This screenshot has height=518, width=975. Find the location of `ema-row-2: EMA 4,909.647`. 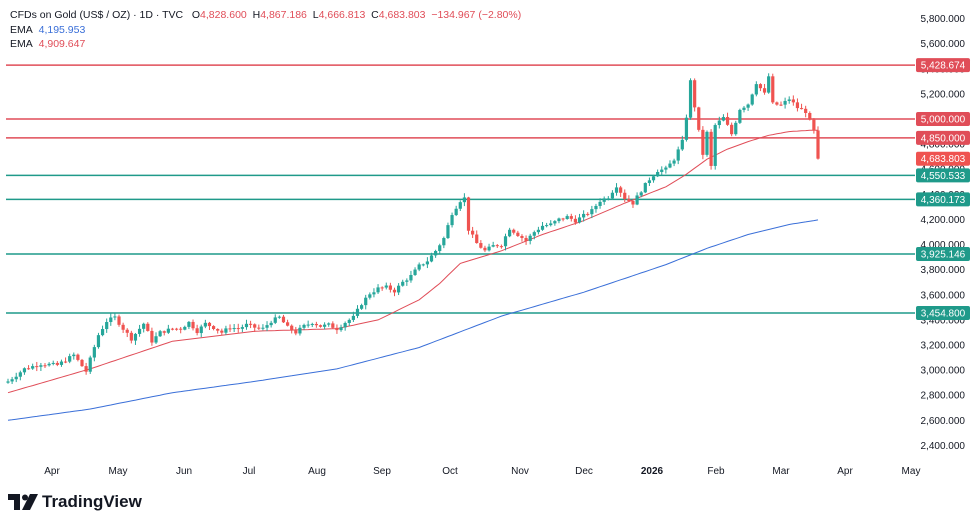

ema-row-2: EMA 4,909.647 is located at coordinates (48, 44).